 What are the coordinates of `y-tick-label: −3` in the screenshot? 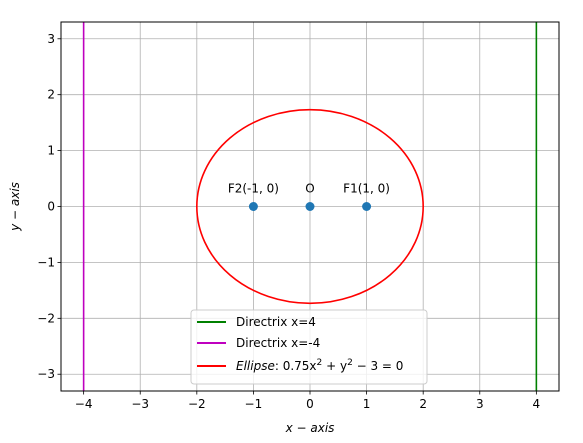 It's located at (46, 374).